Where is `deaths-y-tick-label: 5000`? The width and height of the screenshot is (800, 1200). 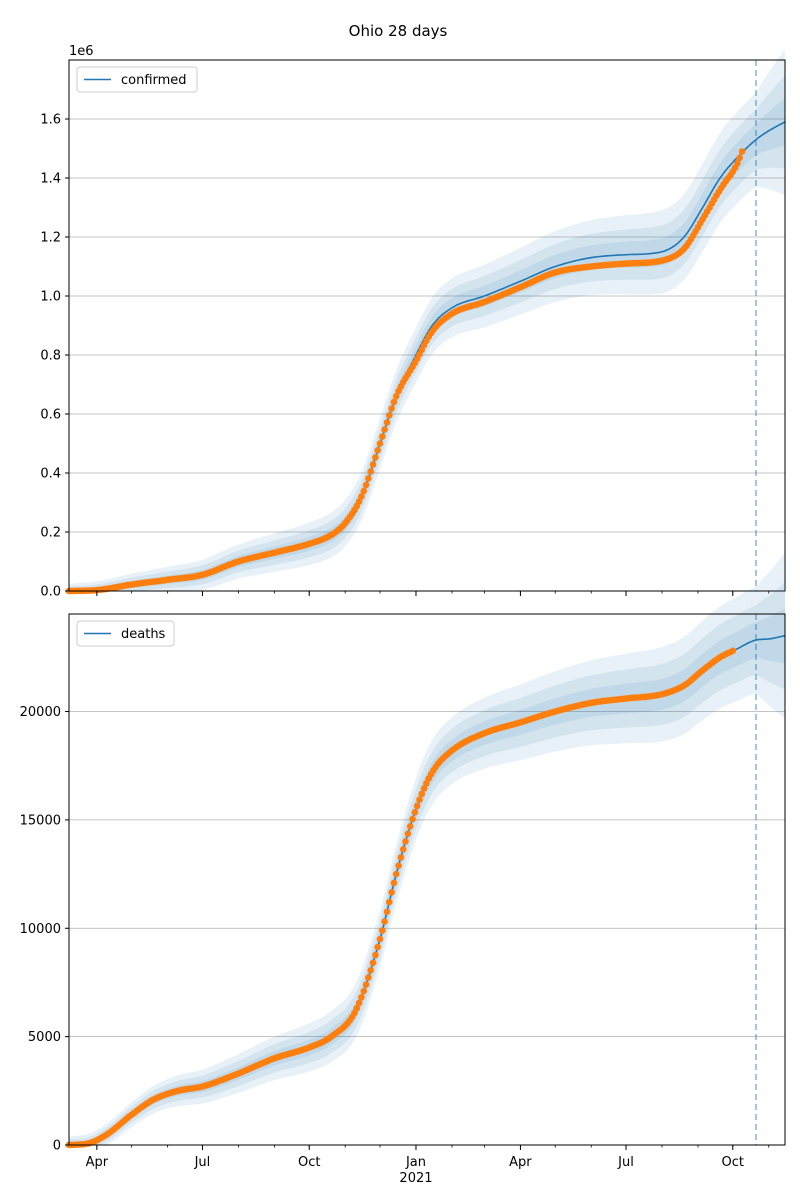 deaths-y-tick-label: 5000 is located at coordinates (44, 1037).